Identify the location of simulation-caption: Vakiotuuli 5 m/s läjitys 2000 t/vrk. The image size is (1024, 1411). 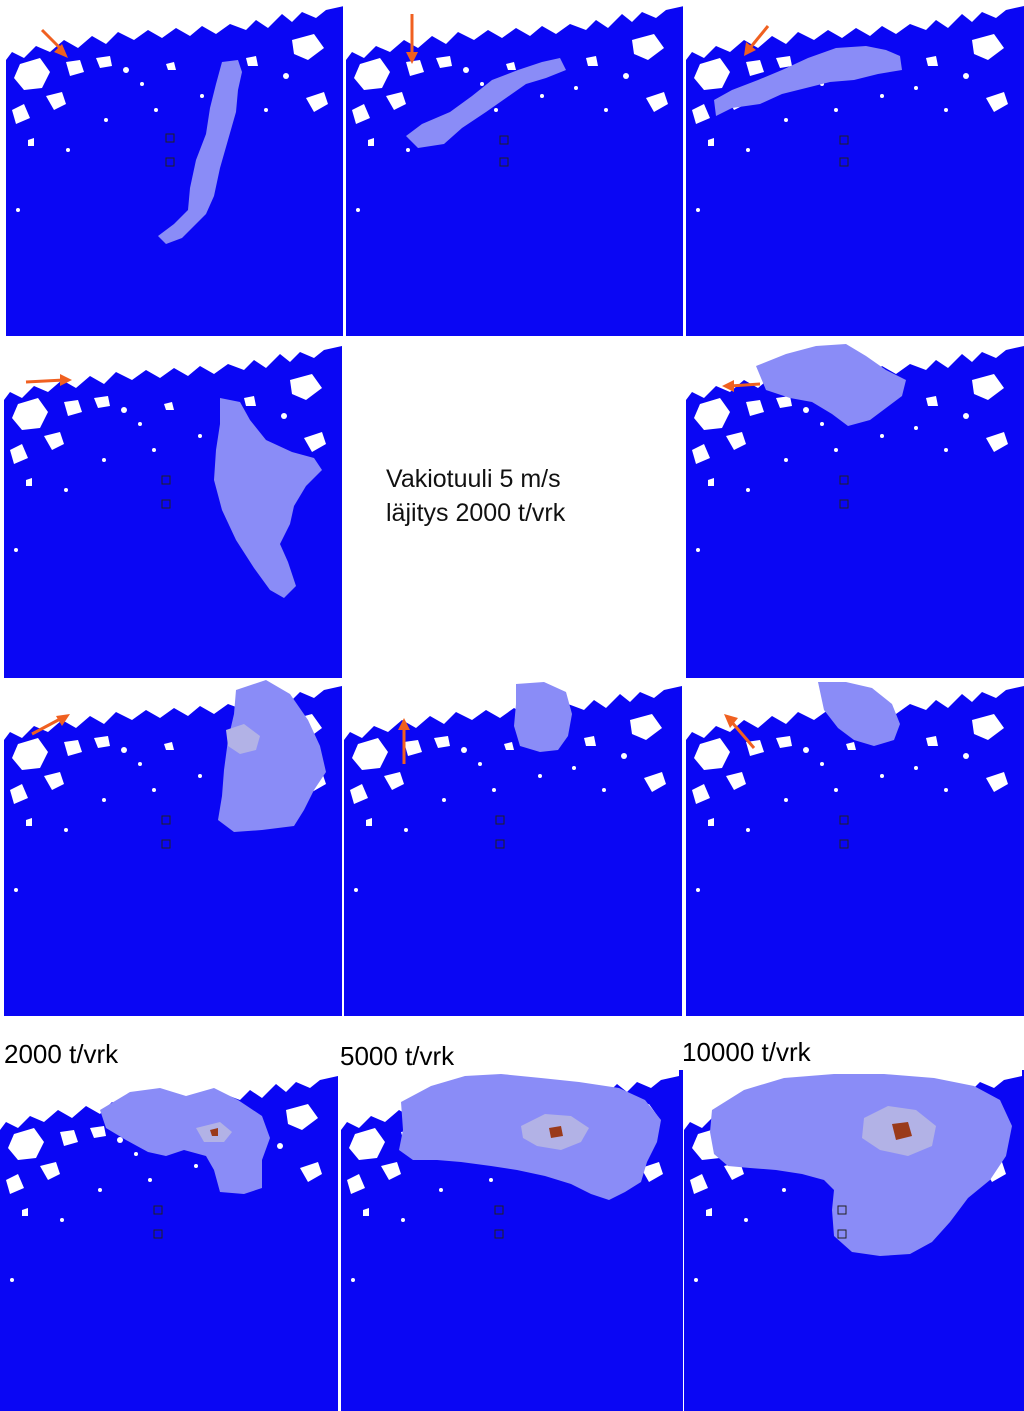
(475, 496).